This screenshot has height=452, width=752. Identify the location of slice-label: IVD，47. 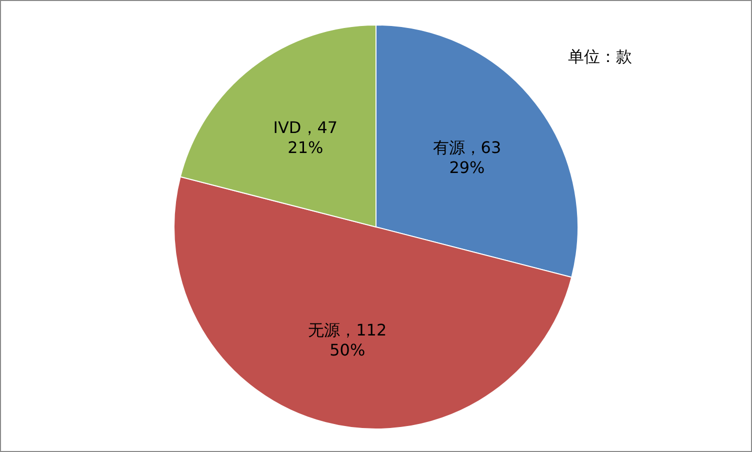
(305, 127).